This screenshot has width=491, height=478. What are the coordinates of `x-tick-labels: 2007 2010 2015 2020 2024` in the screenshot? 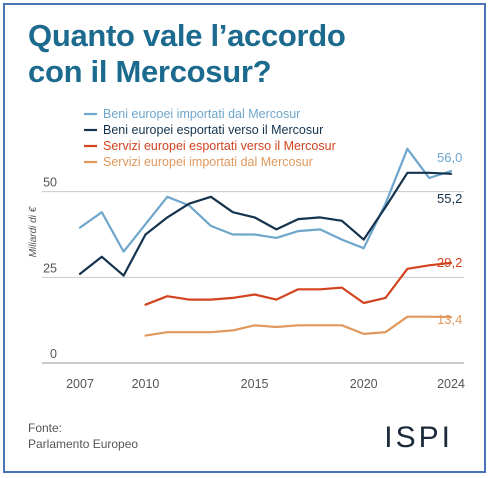 It's located at (265, 384).